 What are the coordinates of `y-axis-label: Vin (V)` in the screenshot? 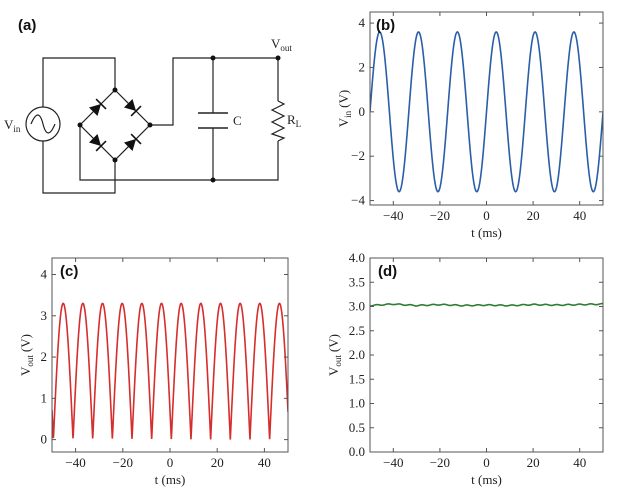 It's located at (344, 108).